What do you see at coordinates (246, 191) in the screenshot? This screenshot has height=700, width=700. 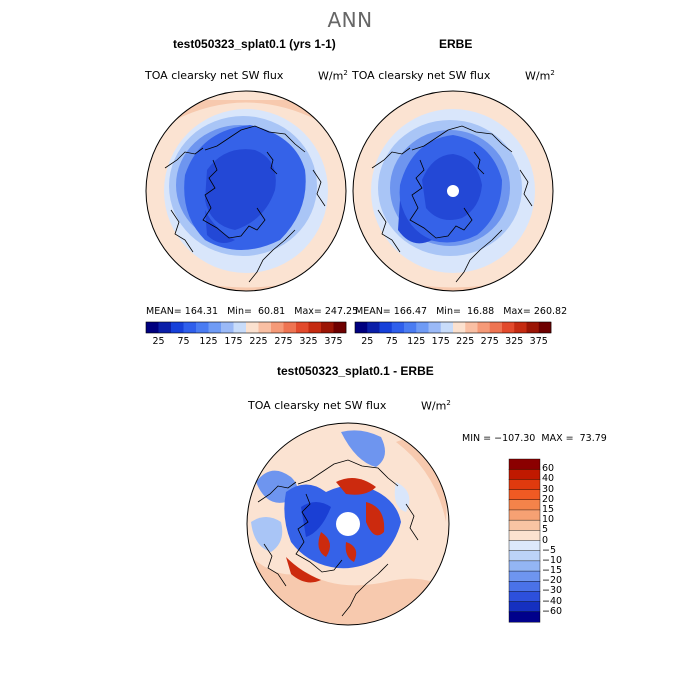 I see `model-polar-map` at bounding box center [246, 191].